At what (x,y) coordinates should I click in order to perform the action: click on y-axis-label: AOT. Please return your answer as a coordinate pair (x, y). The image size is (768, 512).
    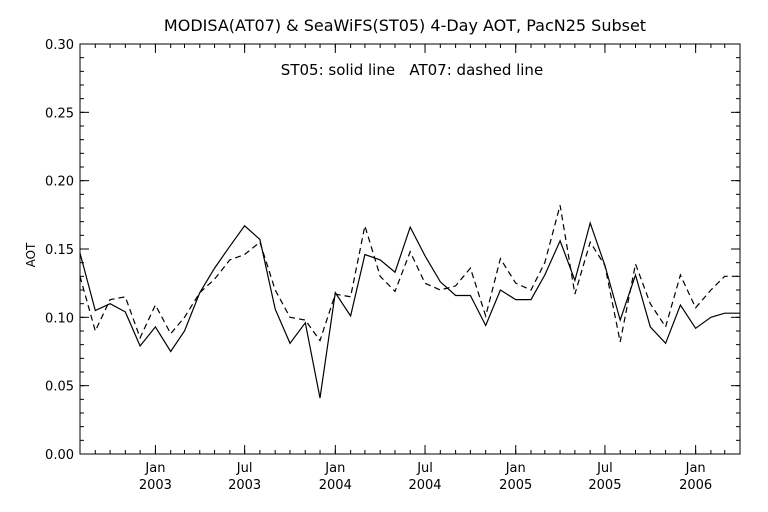
    Looking at the image, I should click on (31, 254).